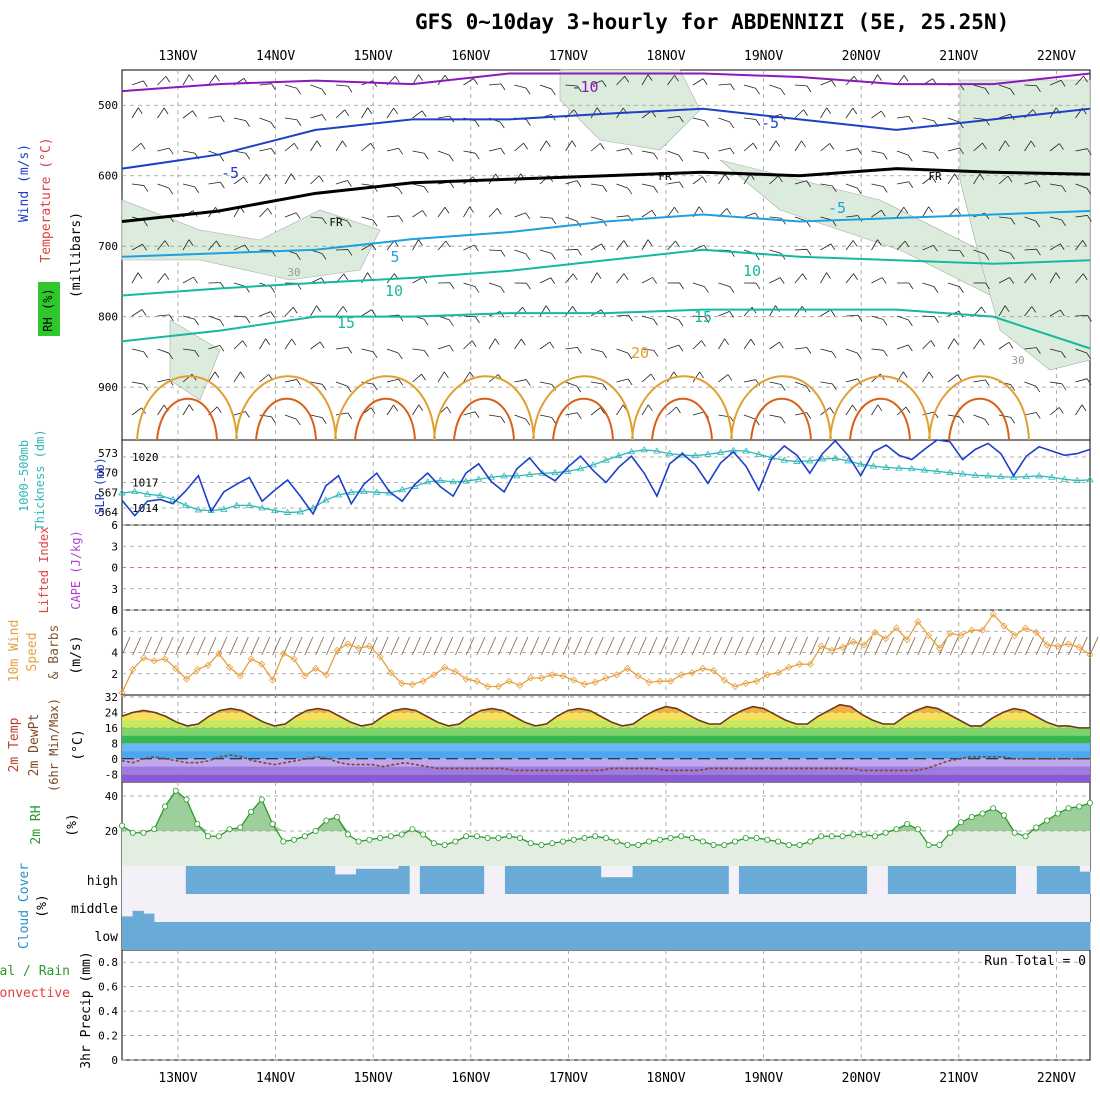 This screenshot has height=1100, width=1100. What do you see at coordinates (107, 937) in the screenshot?
I see `cloud-category-label: low` at bounding box center [107, 937].